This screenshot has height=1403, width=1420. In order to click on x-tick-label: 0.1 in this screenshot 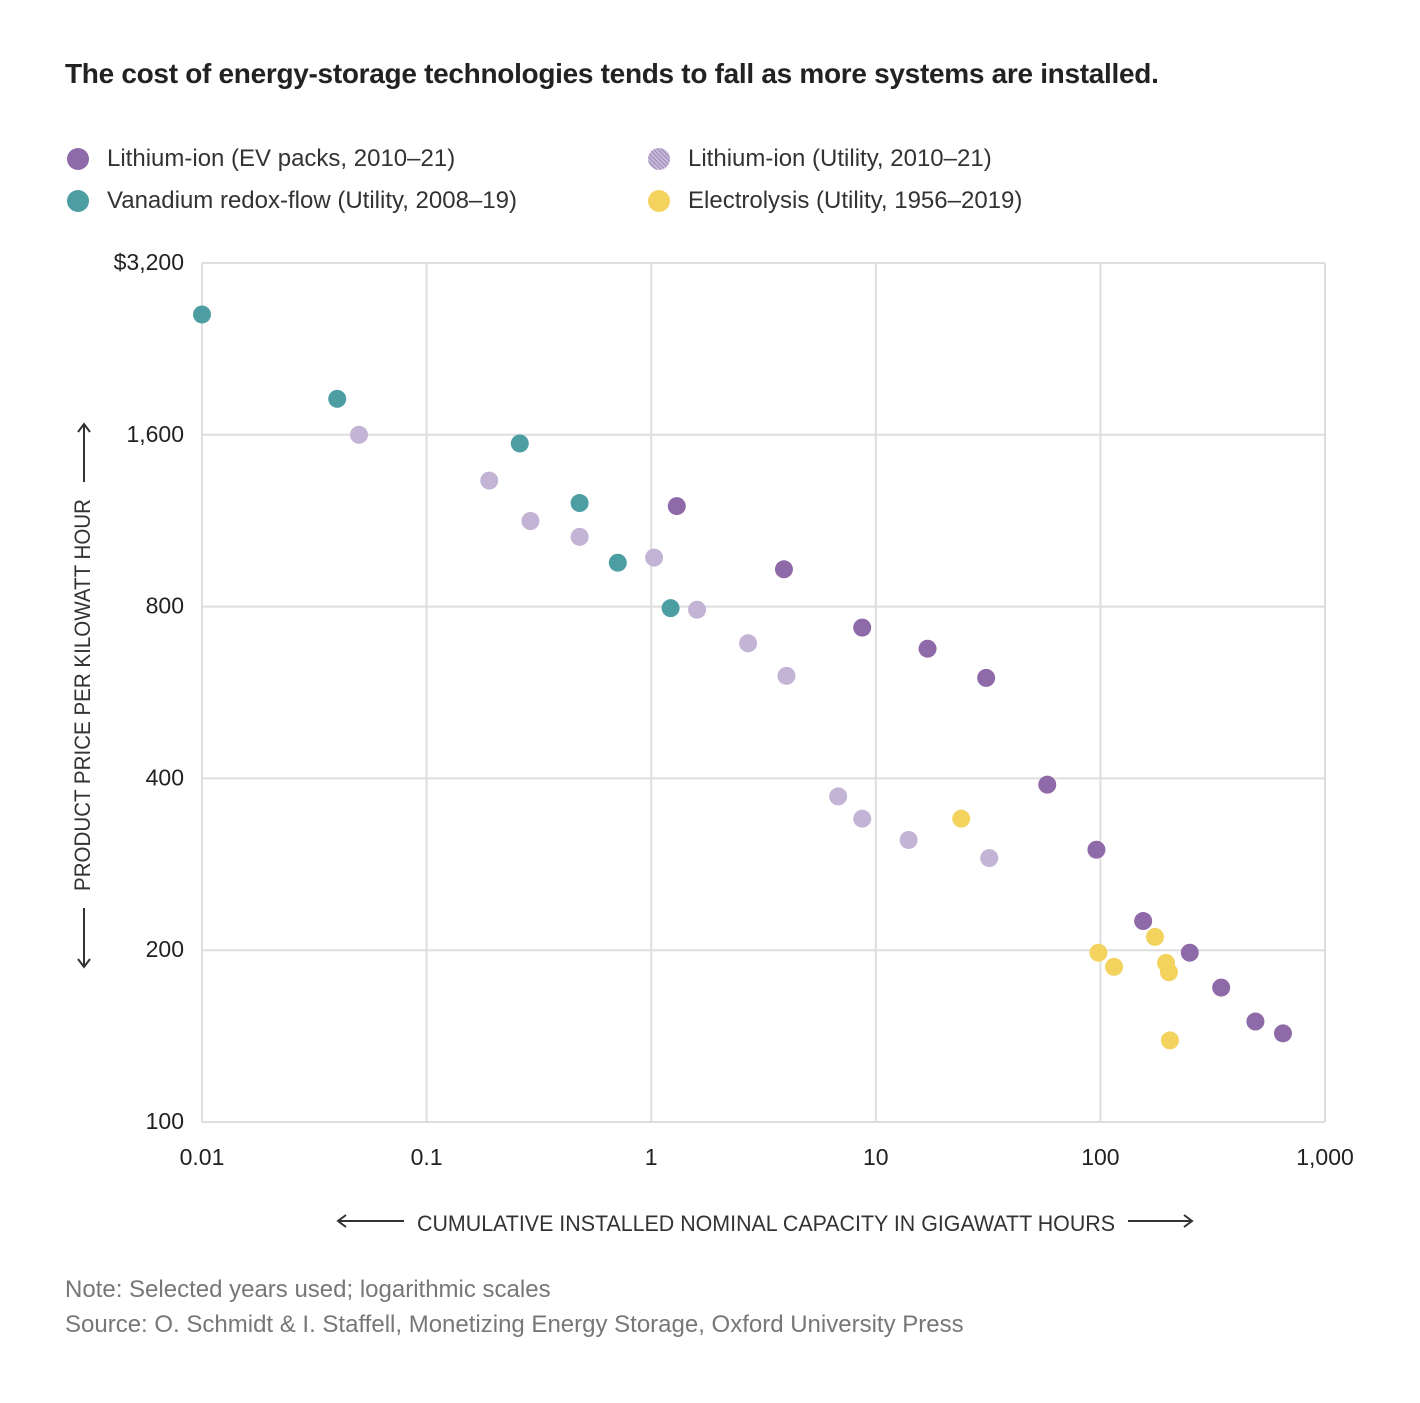, I will do `click(427, 1157)`.